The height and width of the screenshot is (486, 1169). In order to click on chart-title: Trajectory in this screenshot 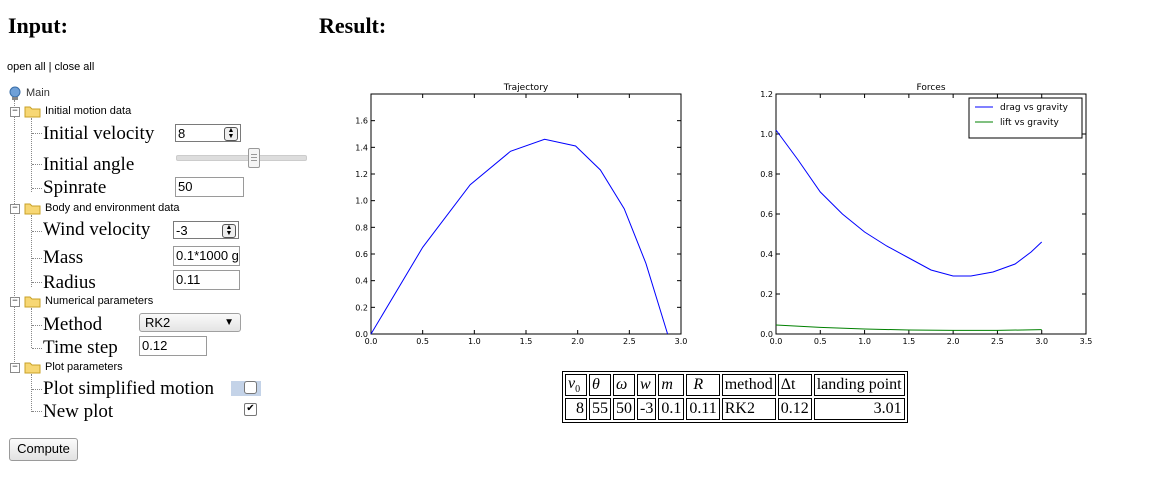, I will do `click(526, 88)`.